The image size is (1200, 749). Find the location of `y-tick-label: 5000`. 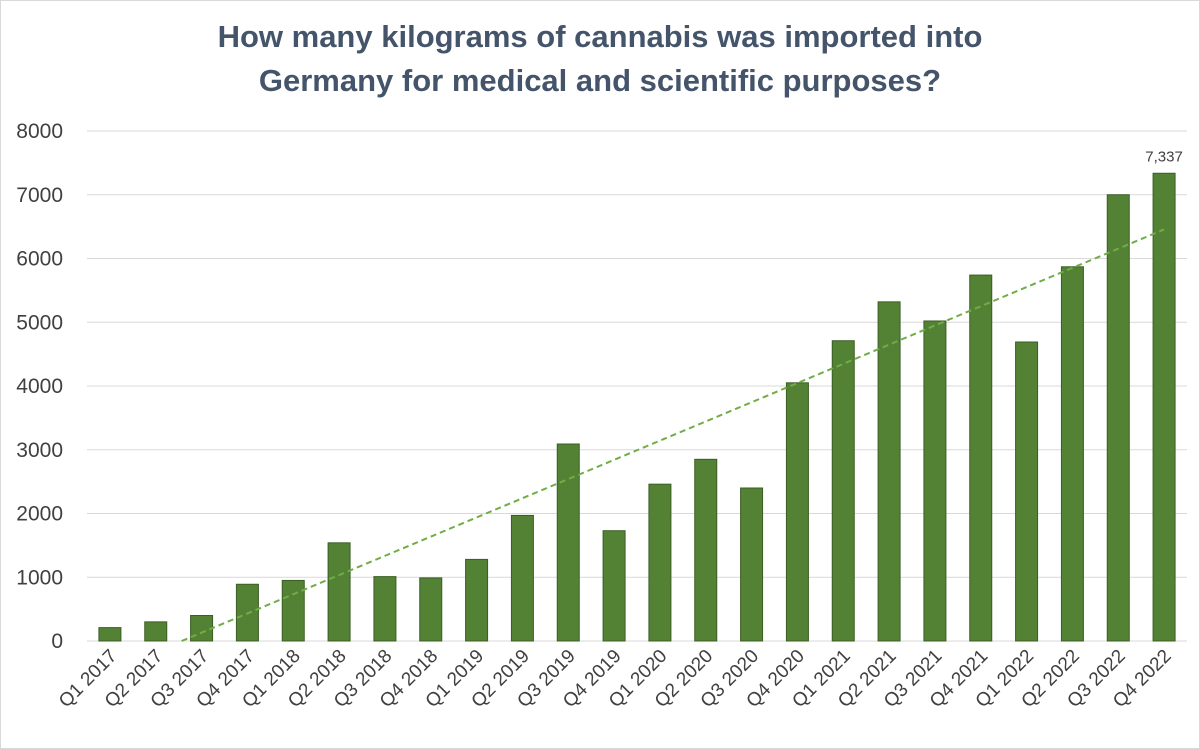

y-tick-label: 5000 is located at coordinates (39, 322).